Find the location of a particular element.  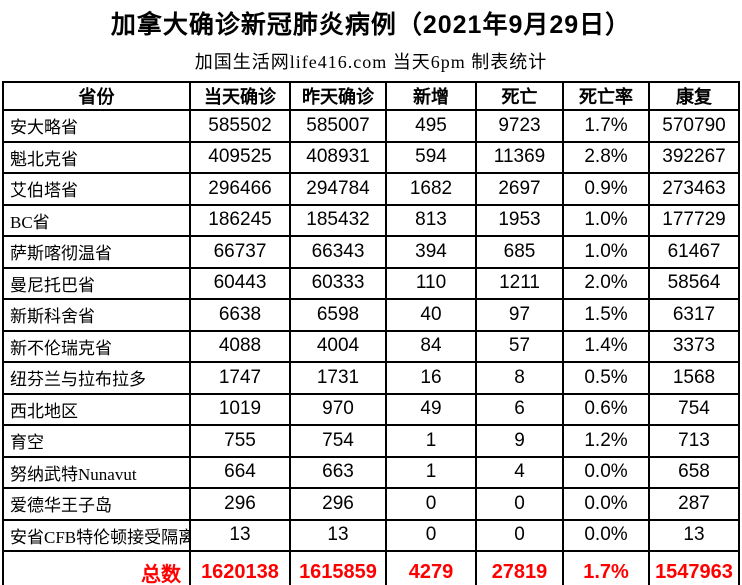

table-row: 萨斯喀彻温省 66737 66343 394 685 1.0% 61467 is located at coordinates (371, 252).